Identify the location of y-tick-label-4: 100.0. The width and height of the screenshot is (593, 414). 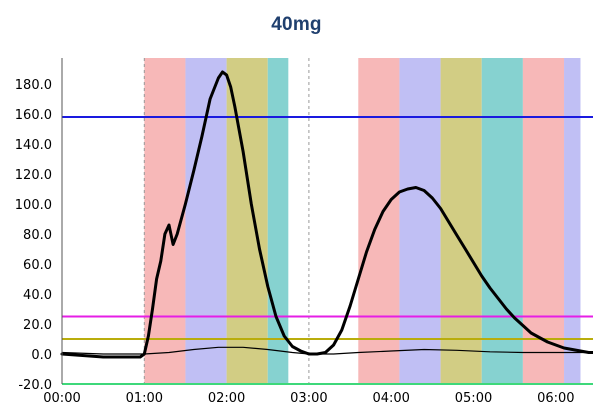
(33, 205).